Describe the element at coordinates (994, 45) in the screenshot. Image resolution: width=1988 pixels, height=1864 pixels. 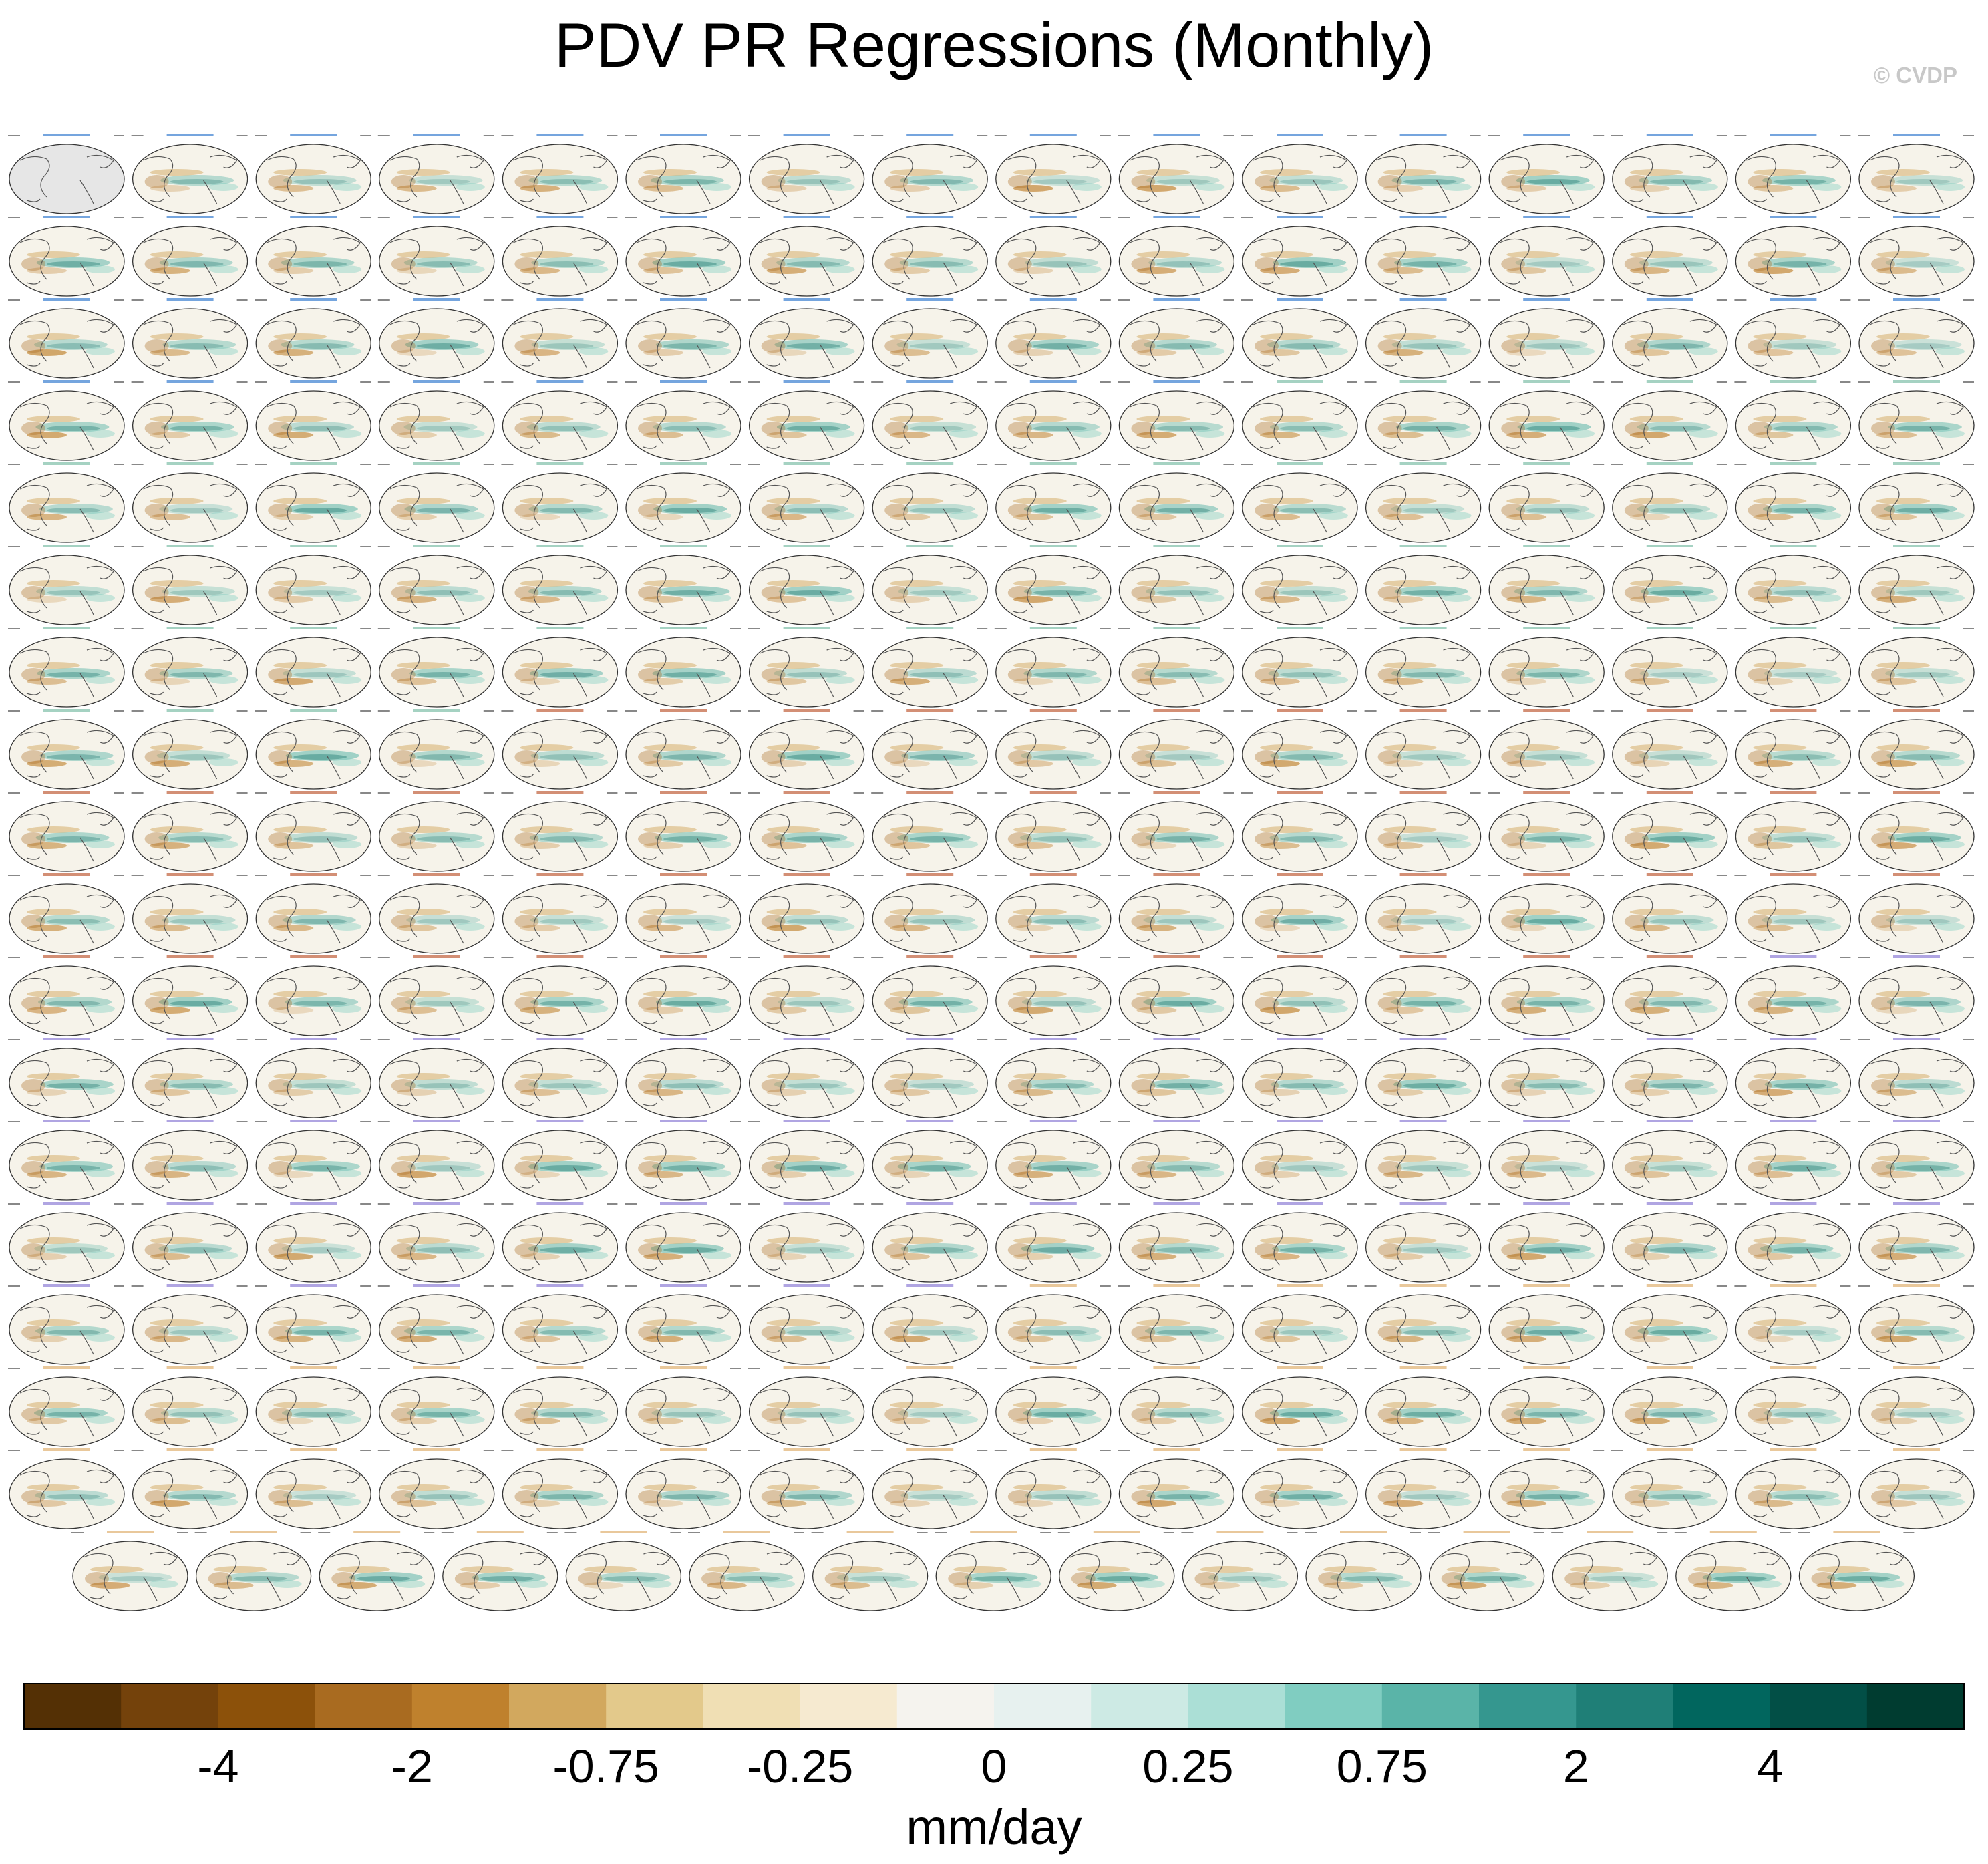
I see `page-title: PDV PR Regressions (Monthly)` at that location.